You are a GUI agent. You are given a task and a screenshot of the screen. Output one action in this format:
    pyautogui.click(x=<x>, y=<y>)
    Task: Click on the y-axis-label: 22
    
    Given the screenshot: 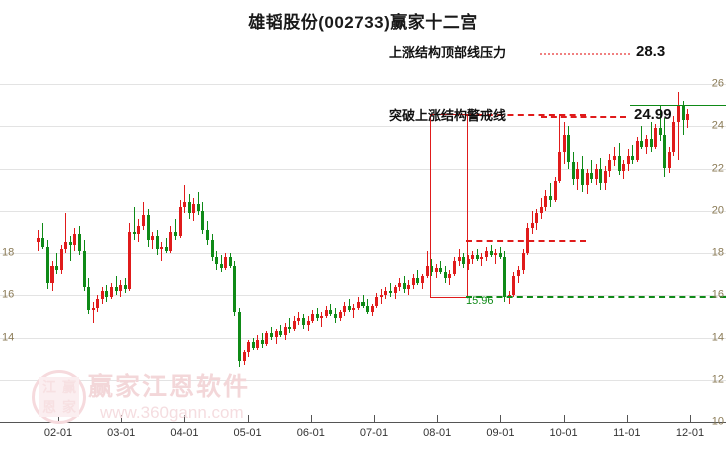 What is the action you would take?
    pyautogui.click(x=717, y=168)
    